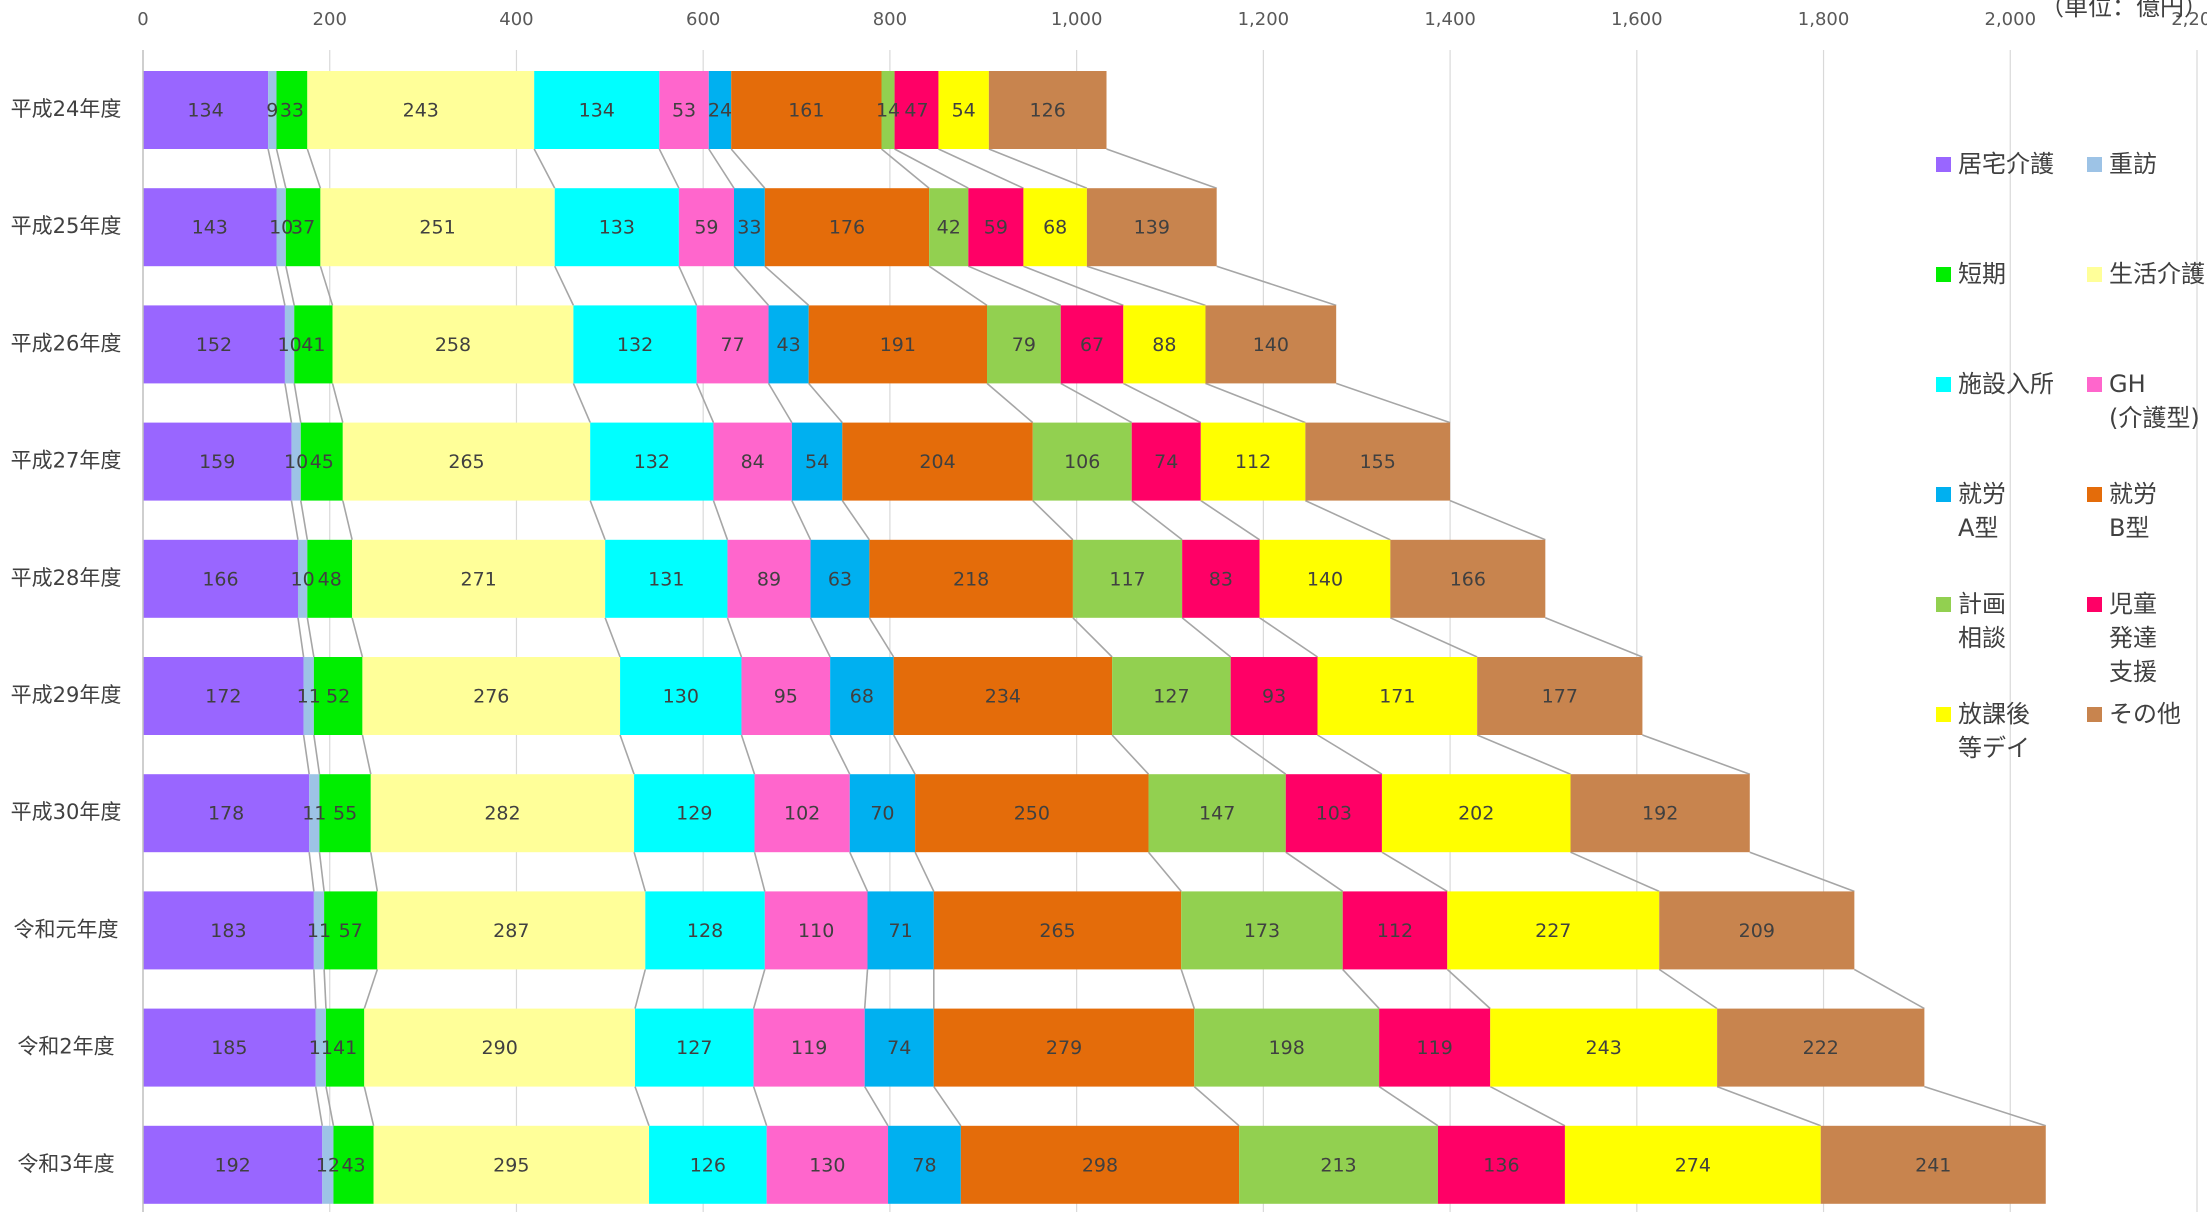 The width and height of the screenshot is (2207, 1215). Describe the element at coordinates (353, 1165) in the screenshot. I see `data-label: 43` at that location.